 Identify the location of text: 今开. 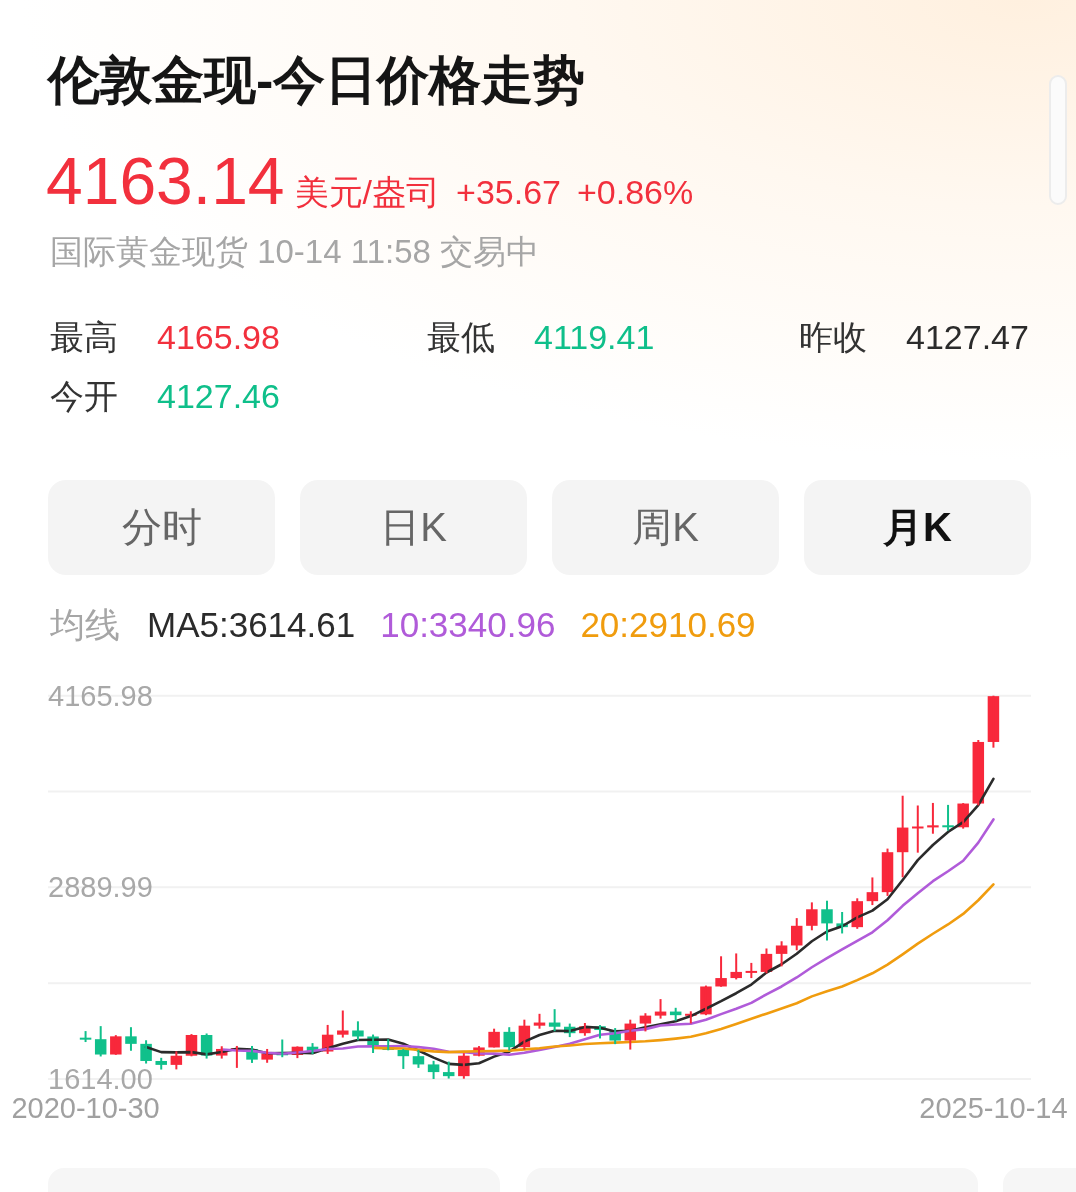
(84, 396).